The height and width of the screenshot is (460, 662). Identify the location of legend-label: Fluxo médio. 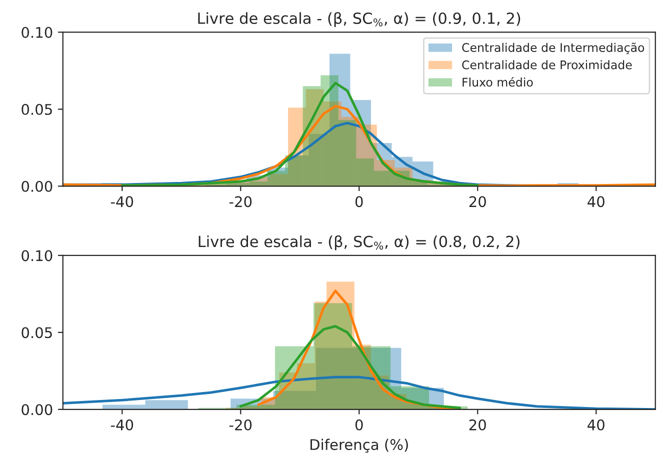
(497, 82).